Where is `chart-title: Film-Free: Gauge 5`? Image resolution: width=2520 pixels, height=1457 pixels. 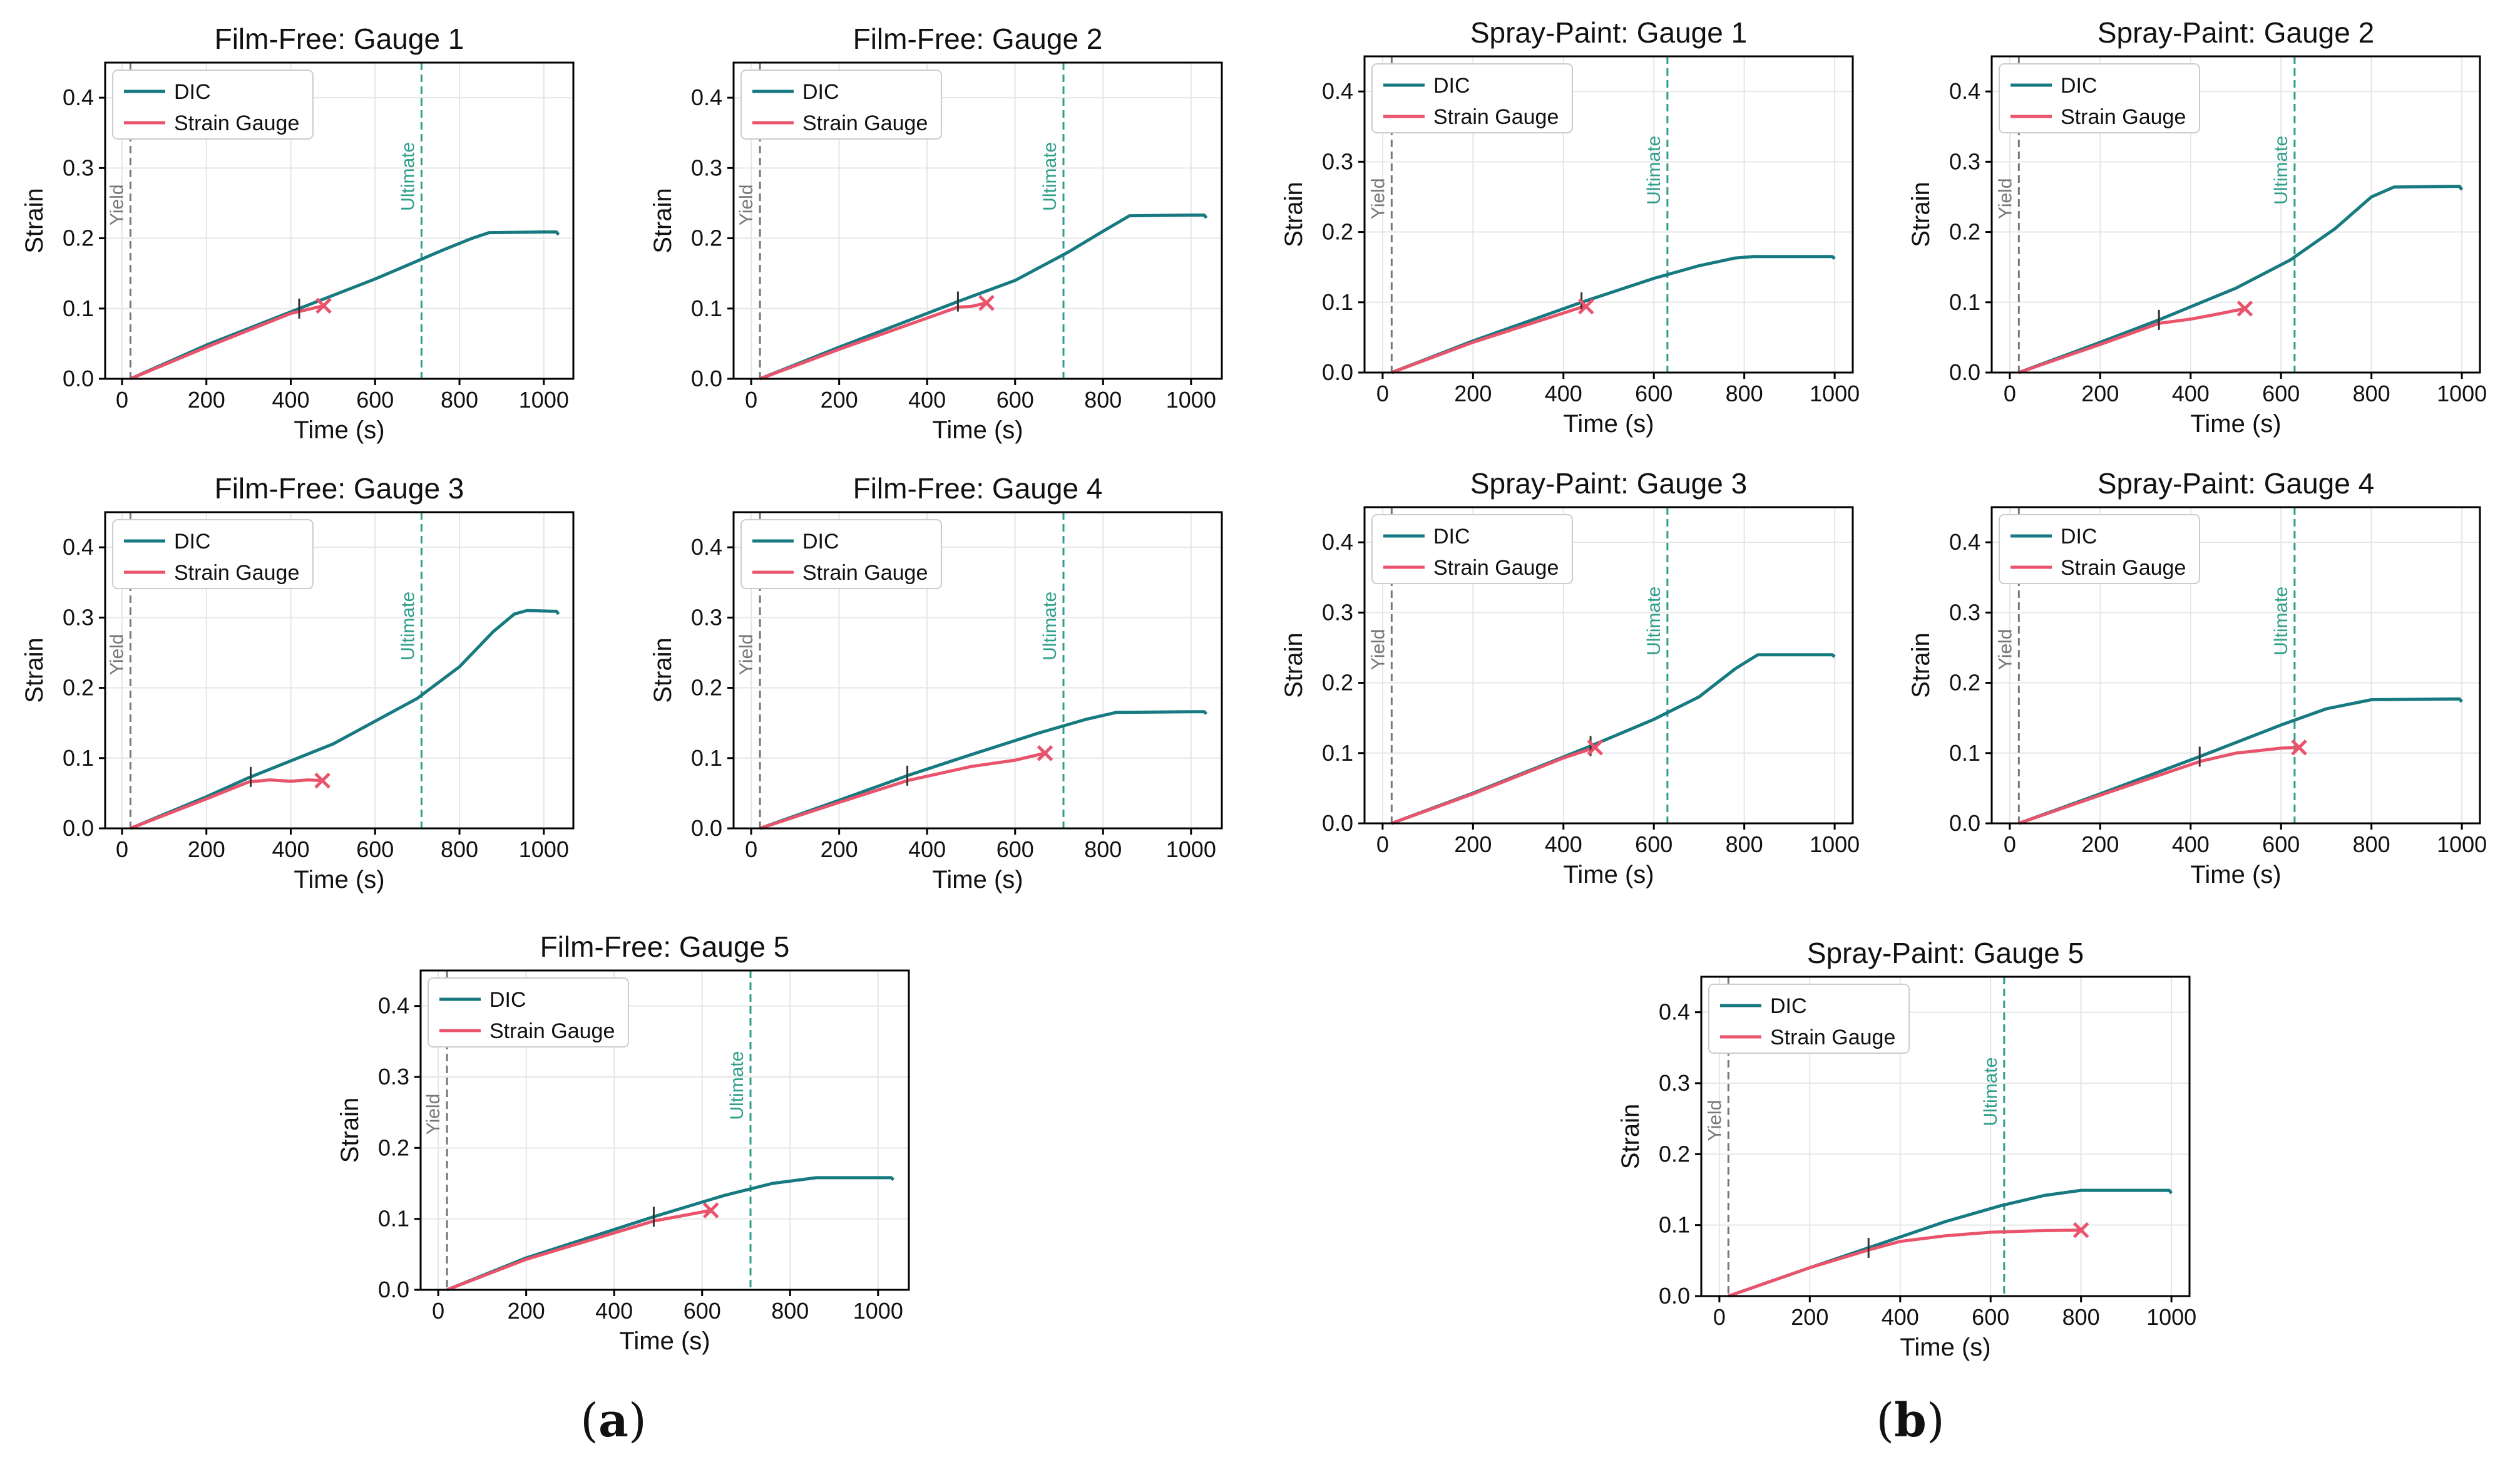 chart-title: Film-Free: Gauge 5 is located at coordinates (665, 946).